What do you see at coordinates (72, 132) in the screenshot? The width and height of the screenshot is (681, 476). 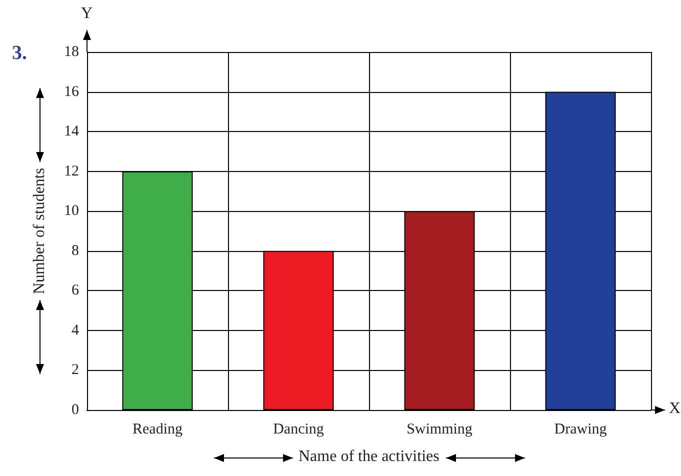 I see `y-tick-label: 14` at bounding box center [72, 132].